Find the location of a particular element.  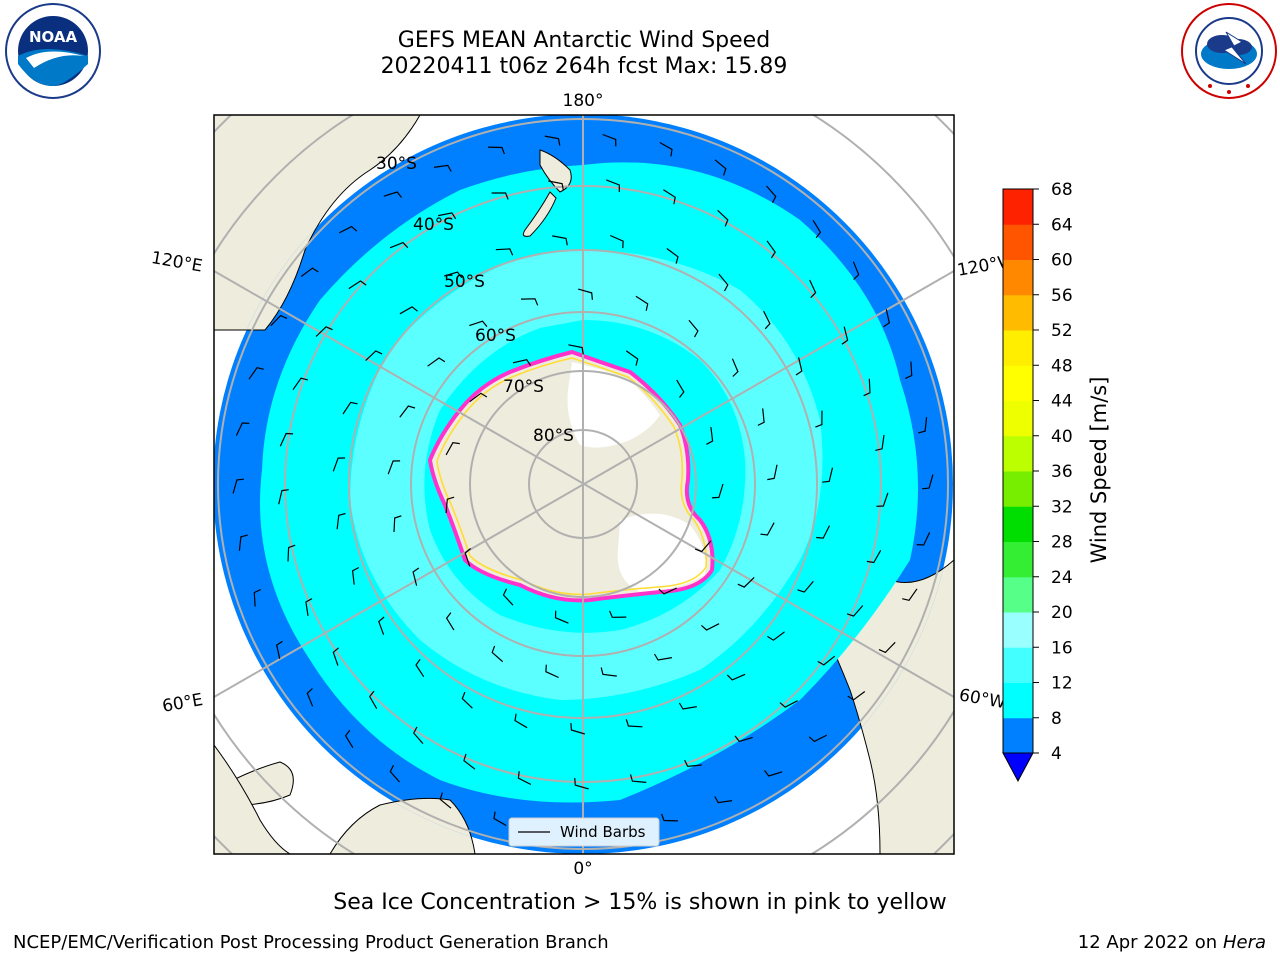

colorbar-tick-label: 12 is located at coordinates (1062, 684).